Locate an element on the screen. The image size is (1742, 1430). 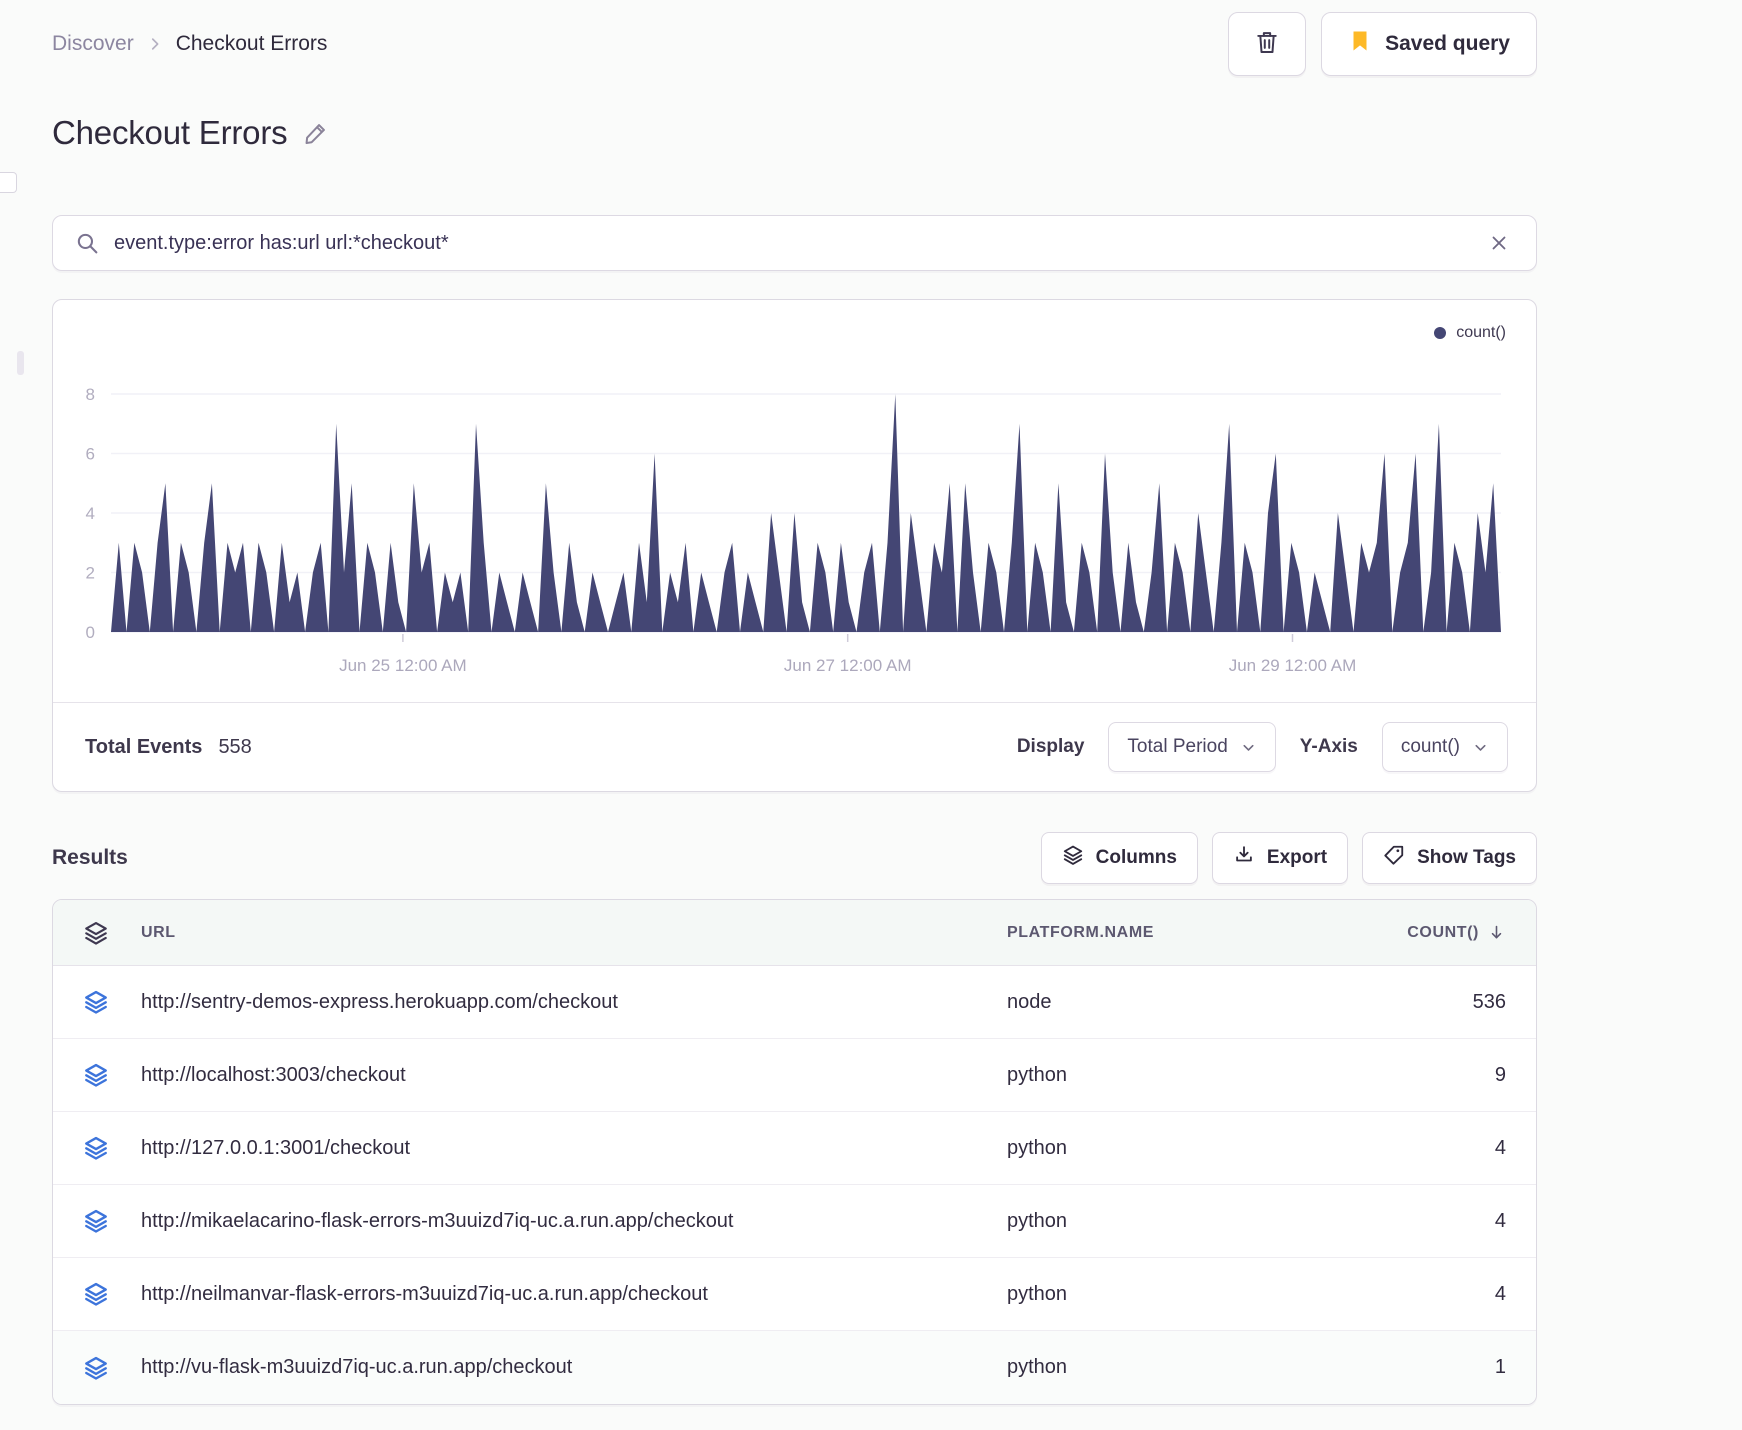
column-header-url: URL is located at coordinates (158, 932).